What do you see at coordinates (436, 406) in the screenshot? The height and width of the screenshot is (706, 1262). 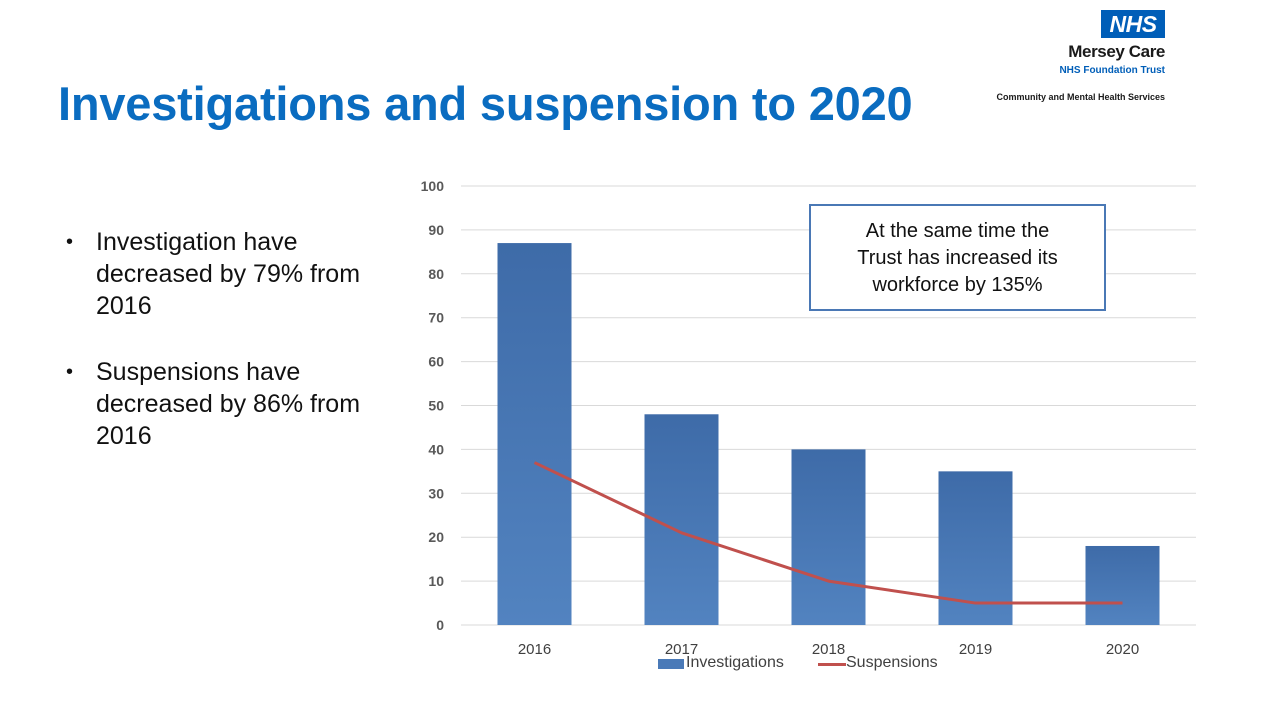 I see `y-tick-label: 50` at bounding box center [436, 406].